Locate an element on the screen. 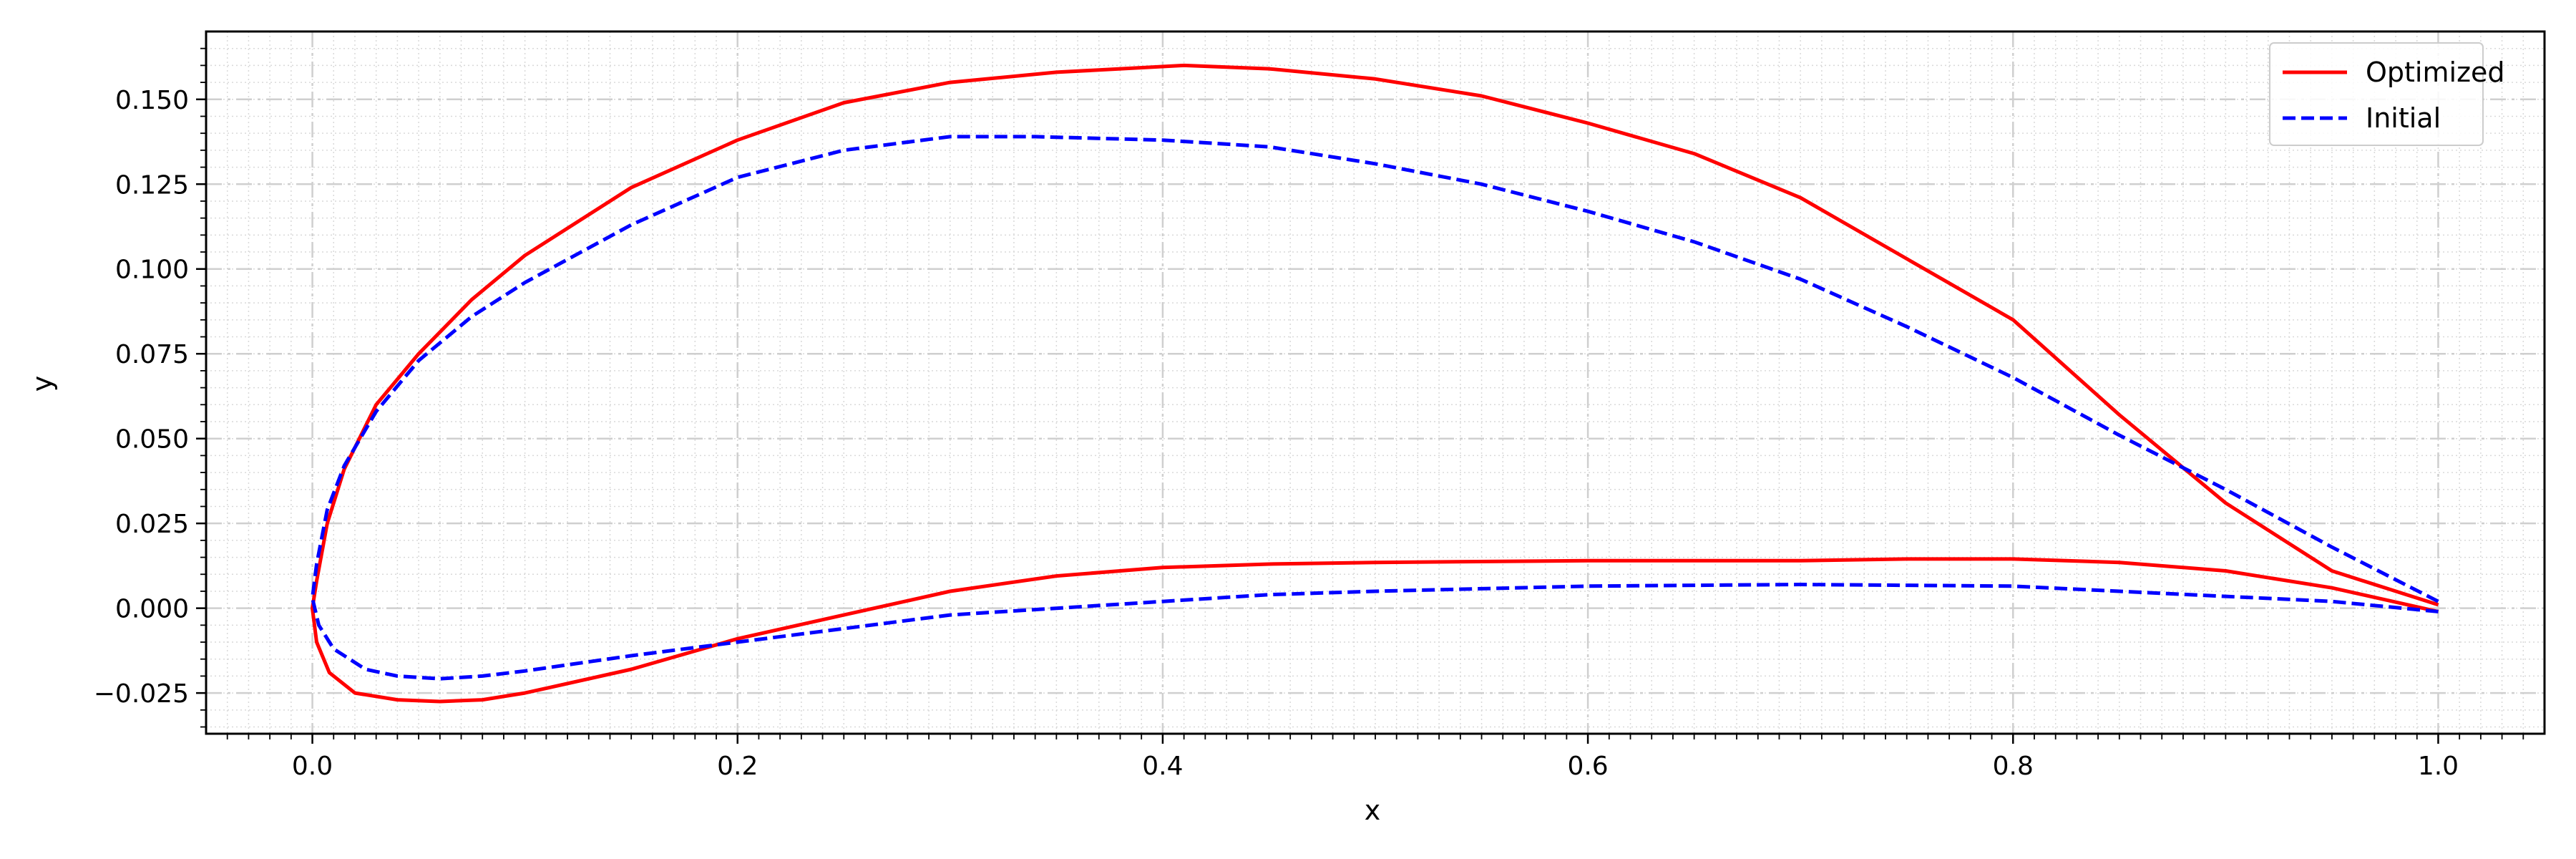 The image size is (2576, 859). y-tick-label: 0.075 is located at coordinates (152, 354).